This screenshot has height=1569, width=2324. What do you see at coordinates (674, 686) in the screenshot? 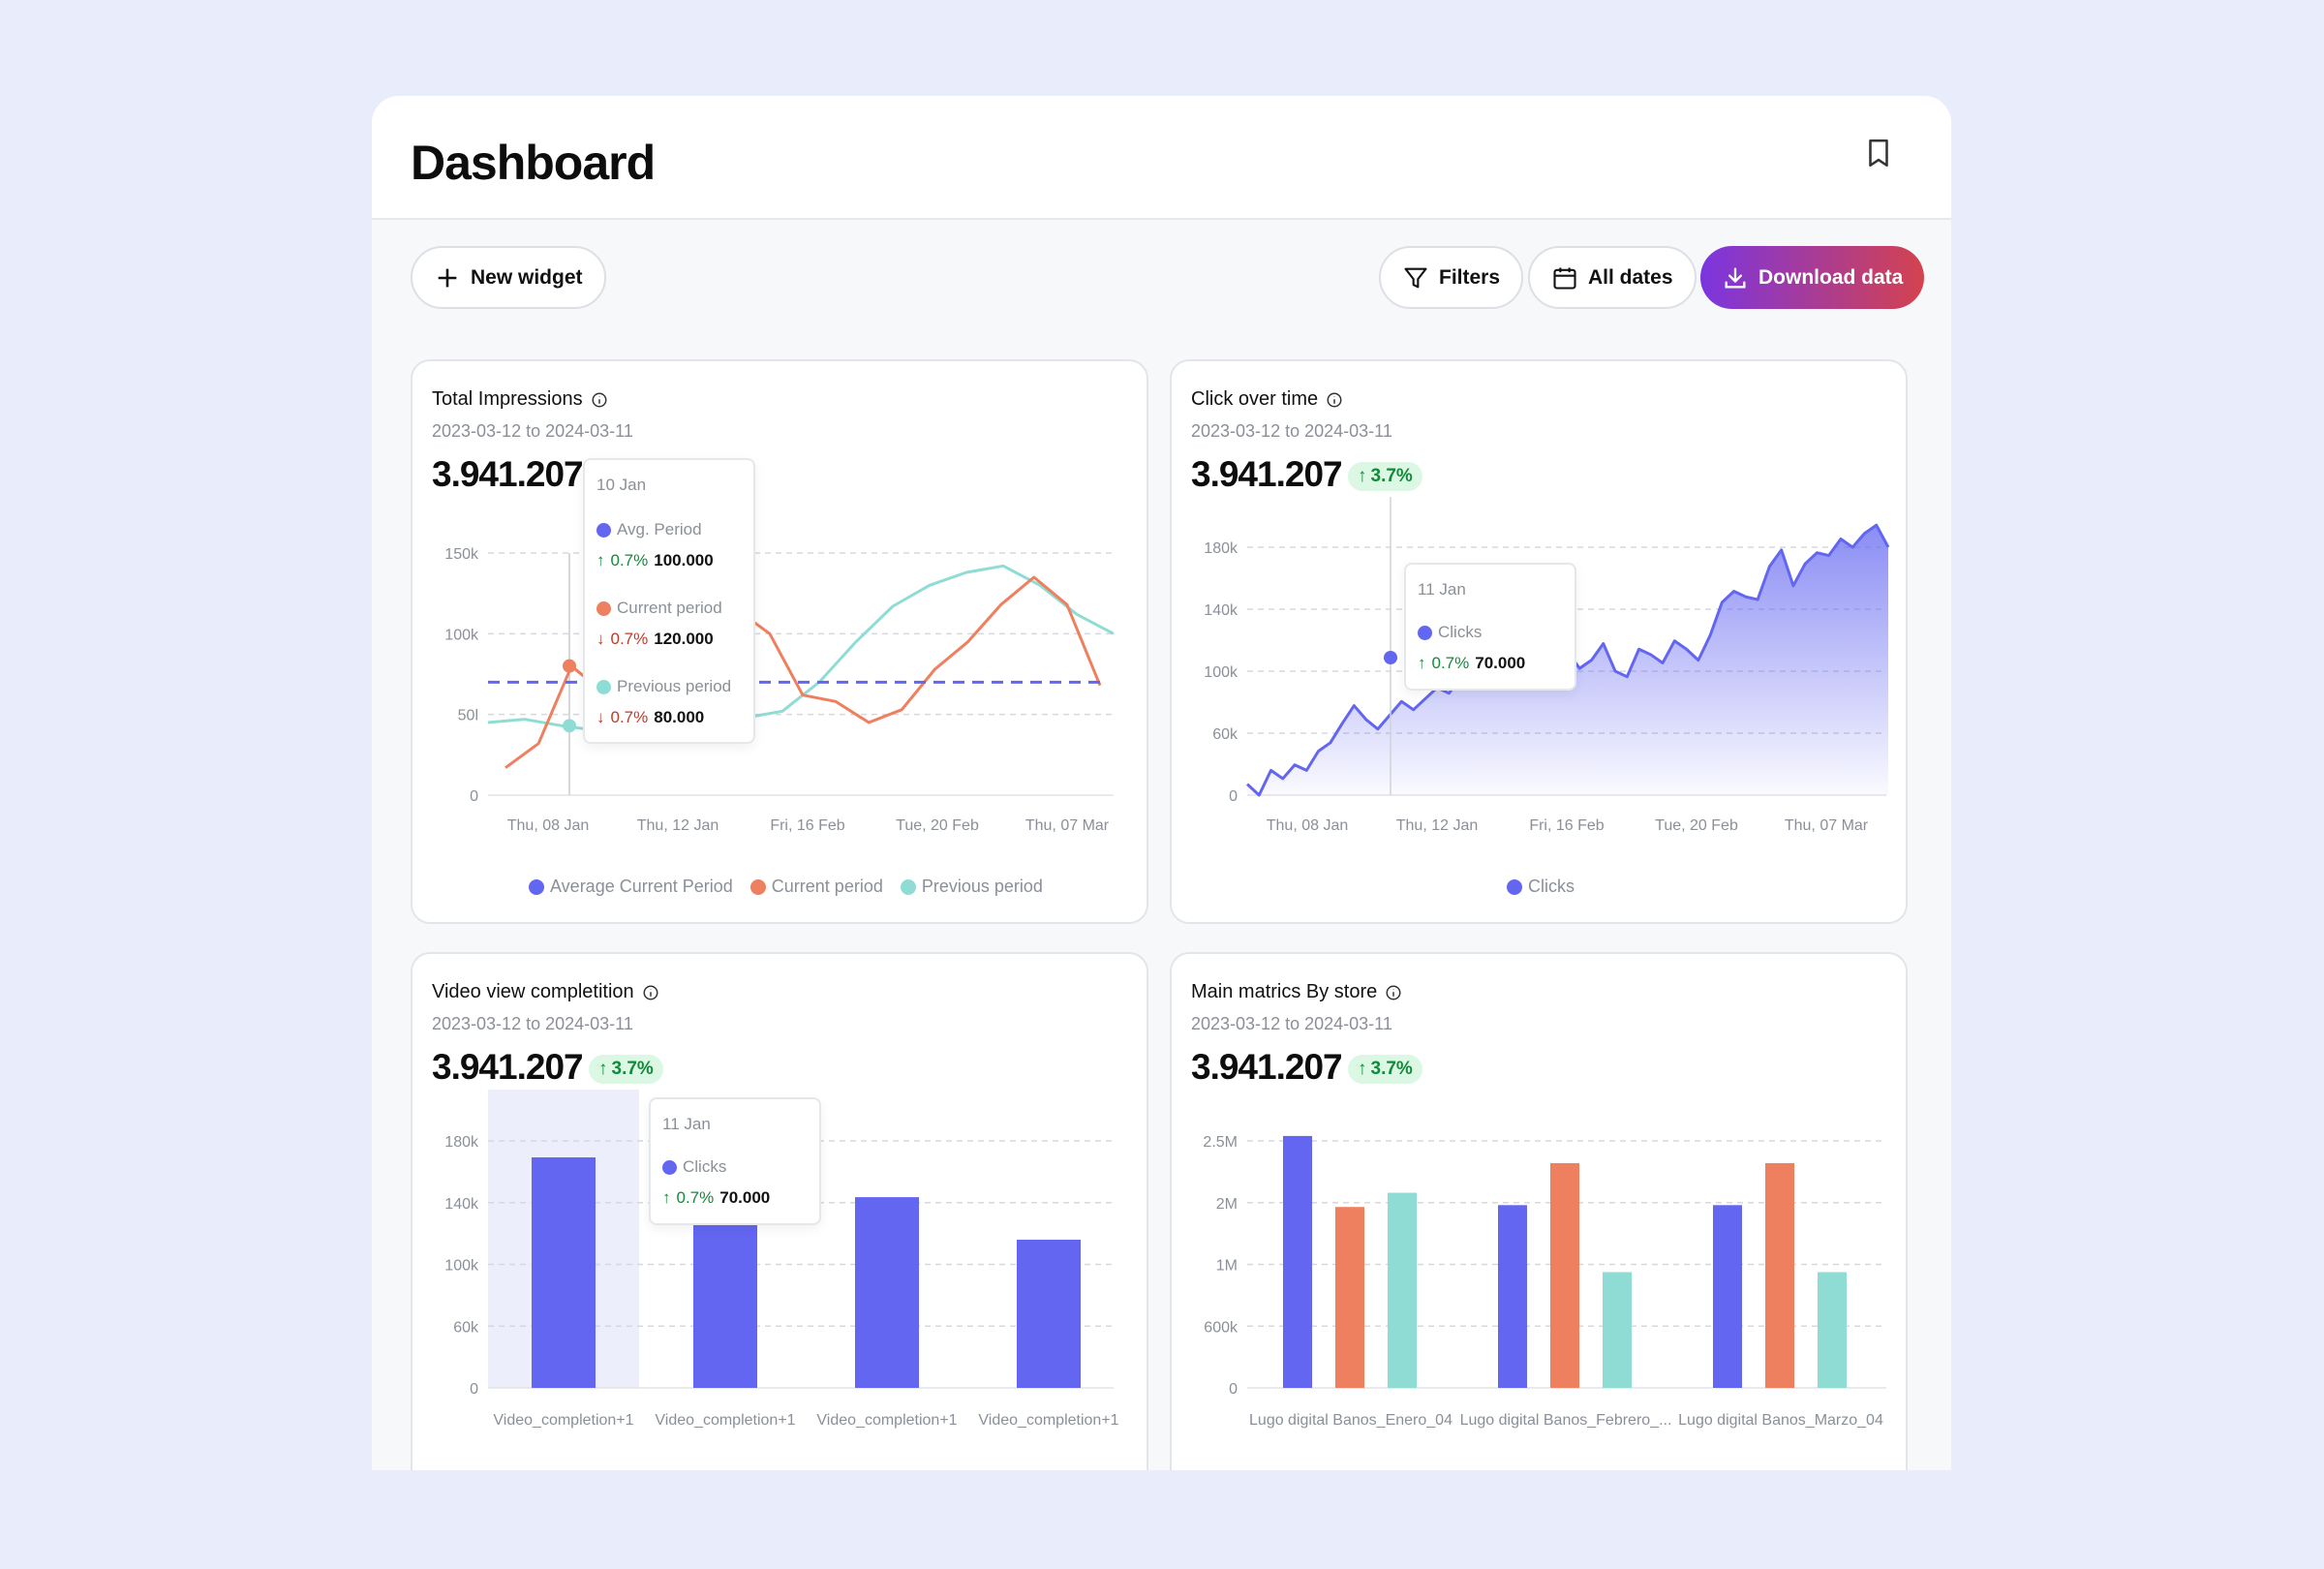
I see `tooltip-label: Previous period` at bounding box center [674, 686].